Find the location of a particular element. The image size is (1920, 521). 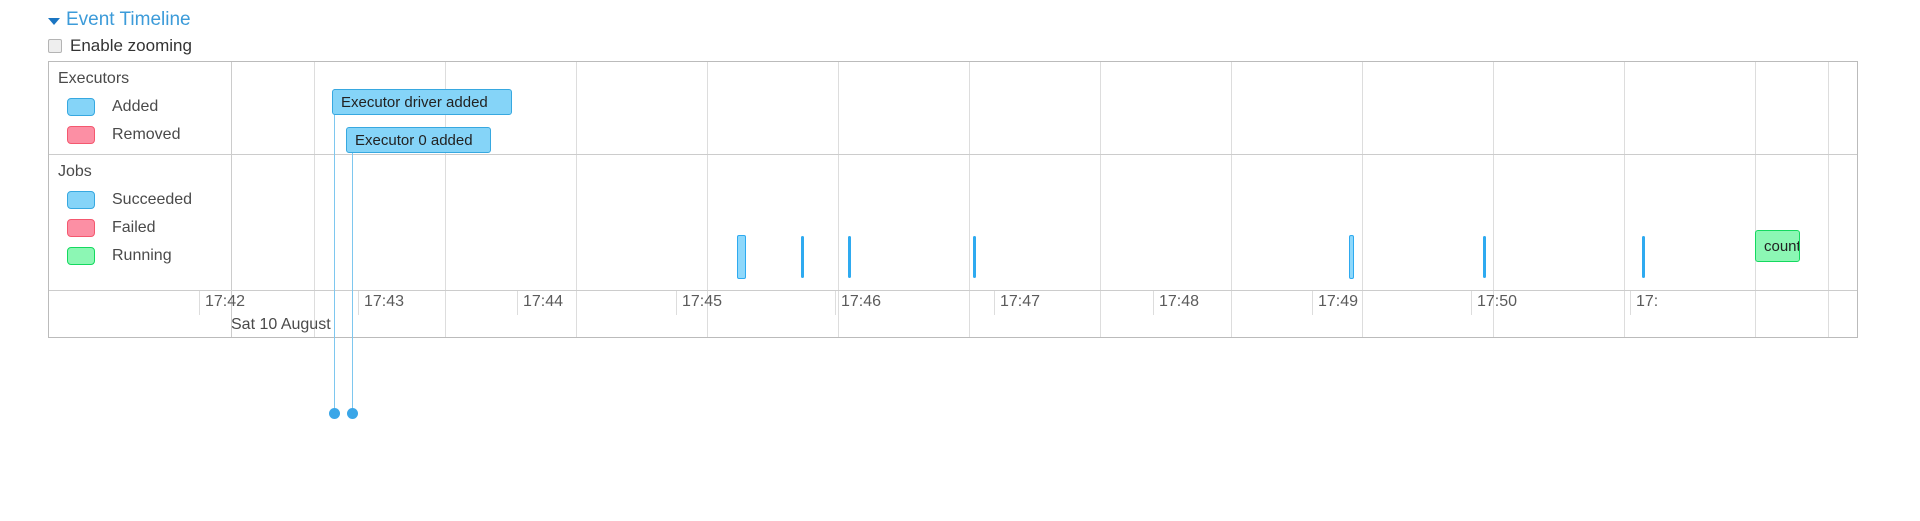

legend-item-removed: Removed is located at coordinates (144, 135).